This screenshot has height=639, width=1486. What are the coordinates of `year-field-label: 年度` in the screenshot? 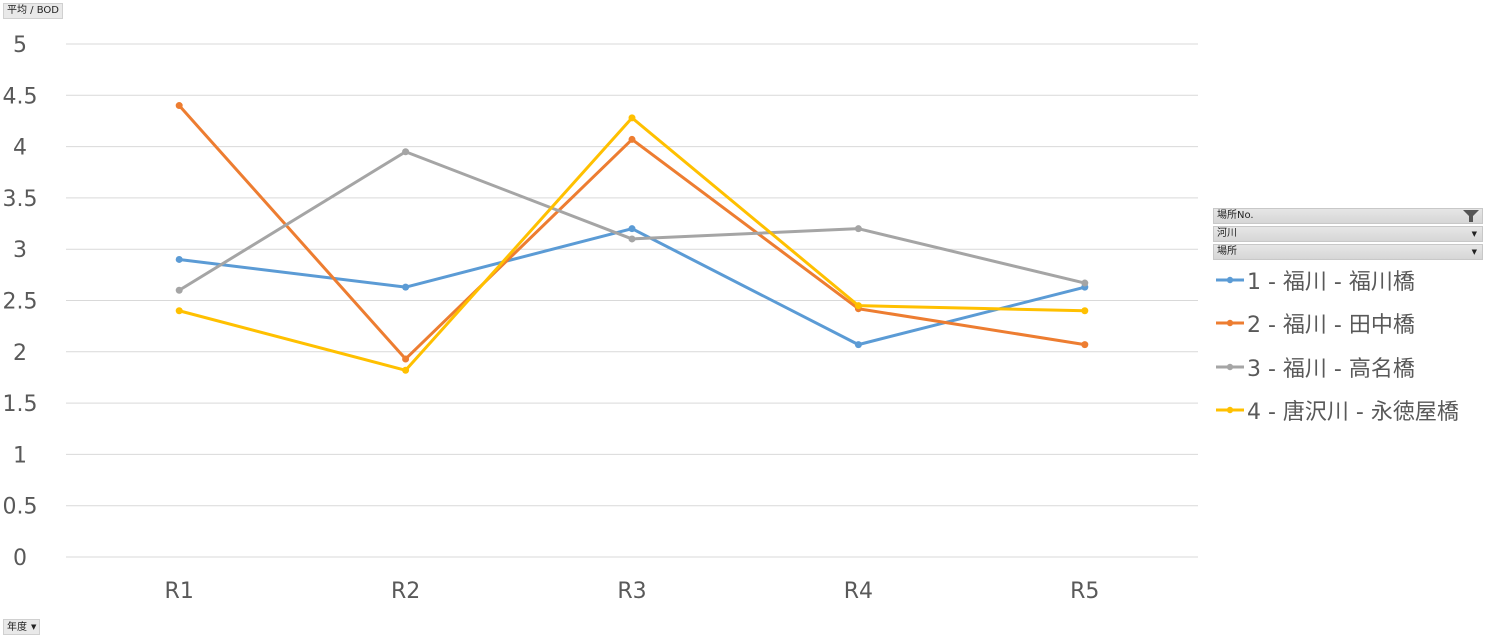 It's located at (17, 627).